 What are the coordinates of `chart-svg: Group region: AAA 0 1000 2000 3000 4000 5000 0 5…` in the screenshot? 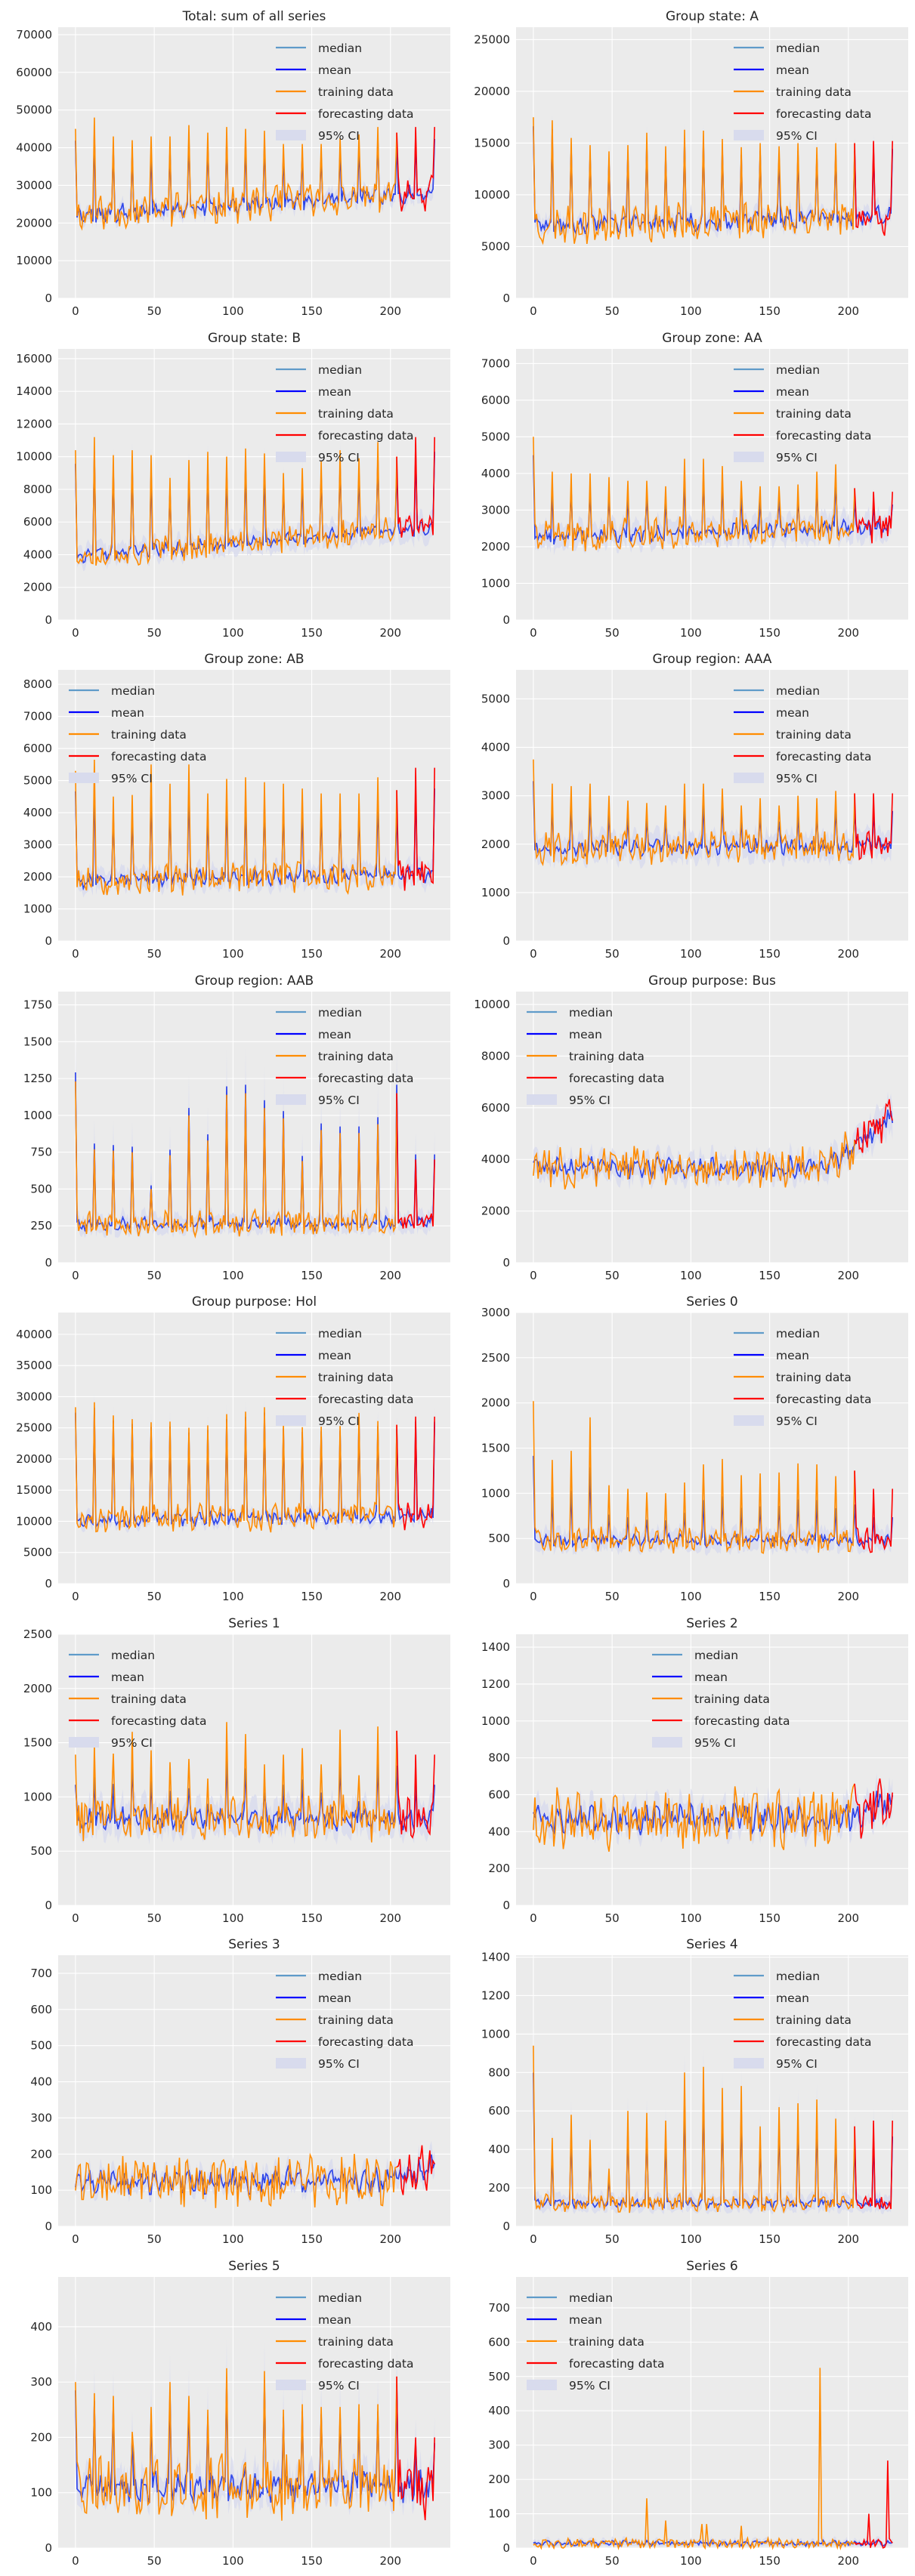 It's located at (694, 806).